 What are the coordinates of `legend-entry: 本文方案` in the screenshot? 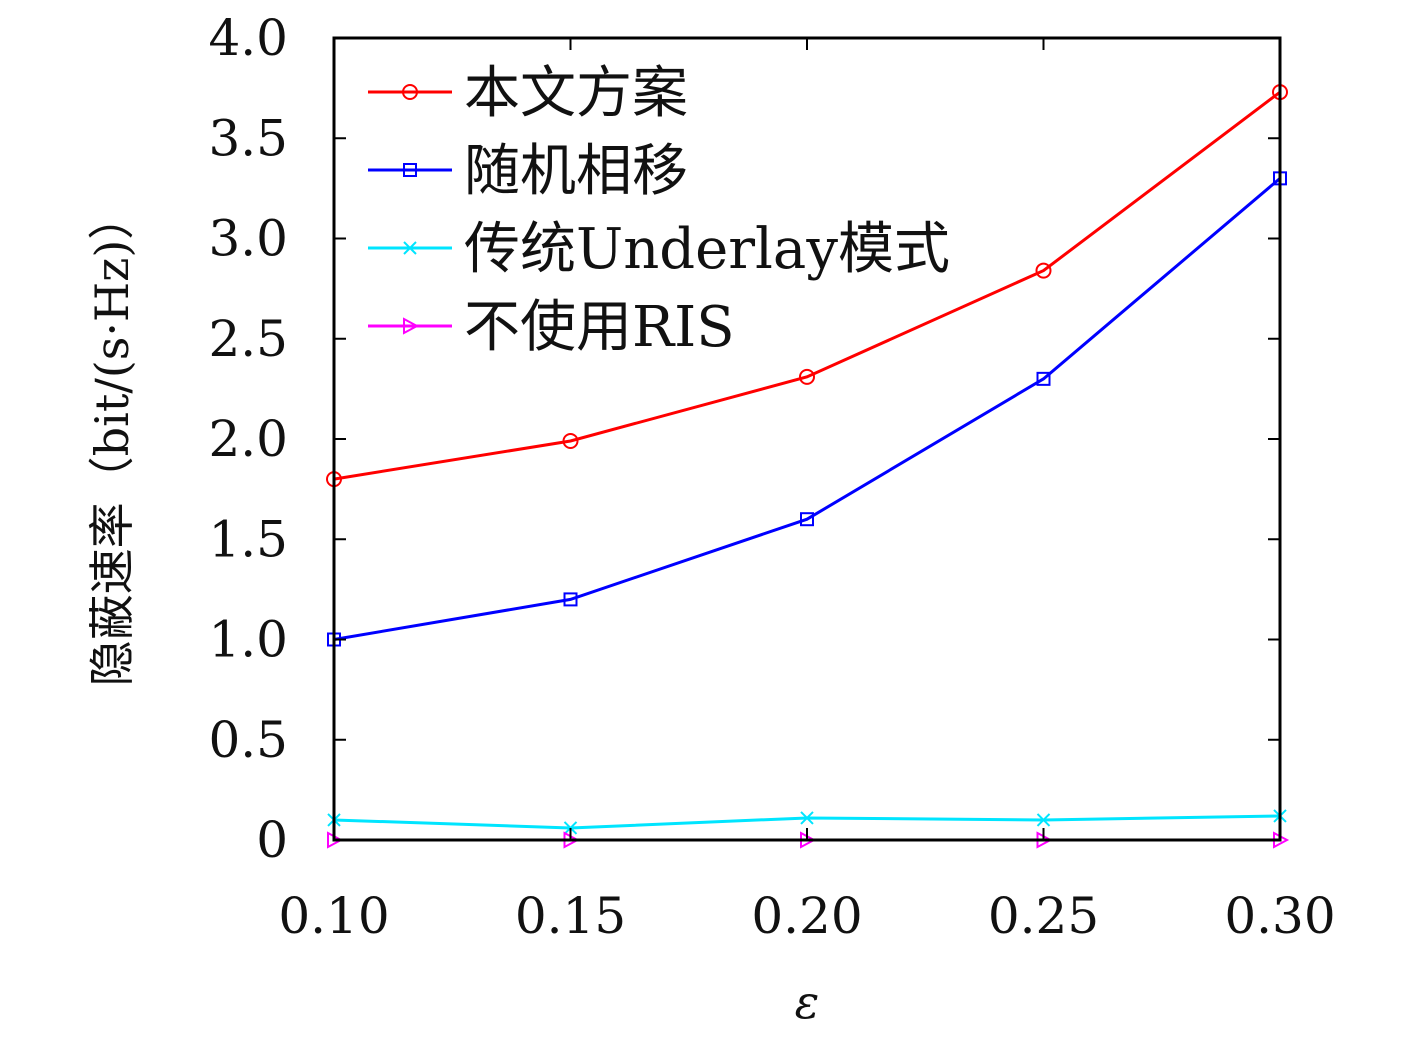 It's located at (528, 93).